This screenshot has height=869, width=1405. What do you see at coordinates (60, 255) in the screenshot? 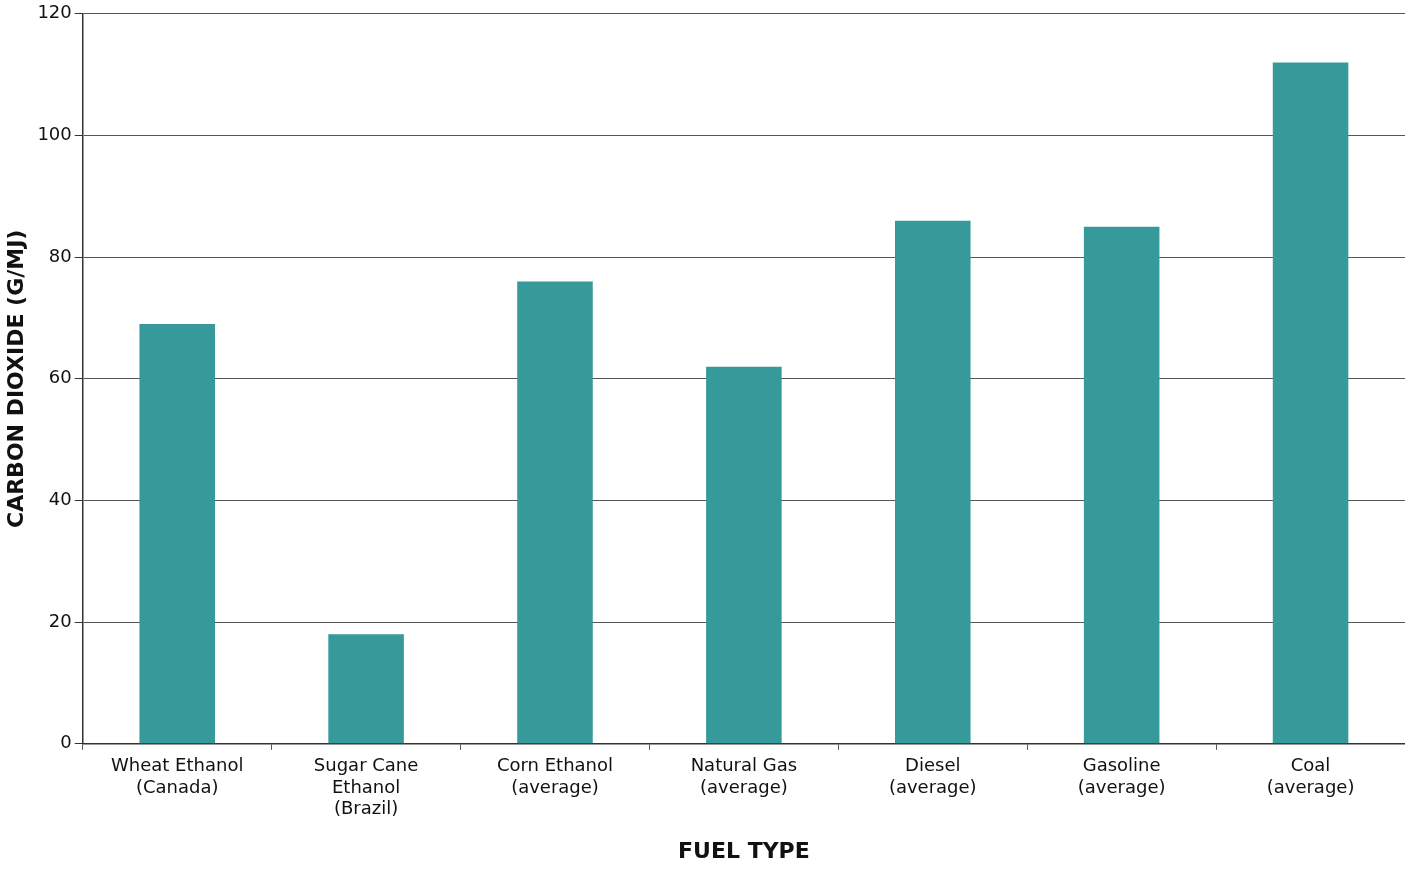
I see `y-tick-label: 80` at bounding box center [60, 255].